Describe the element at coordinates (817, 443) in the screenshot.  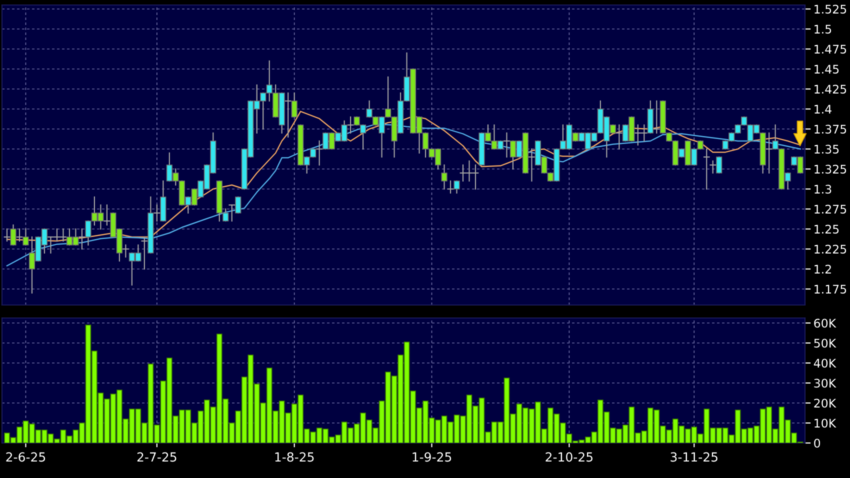
I see `y-tick-label: 0` at that location.